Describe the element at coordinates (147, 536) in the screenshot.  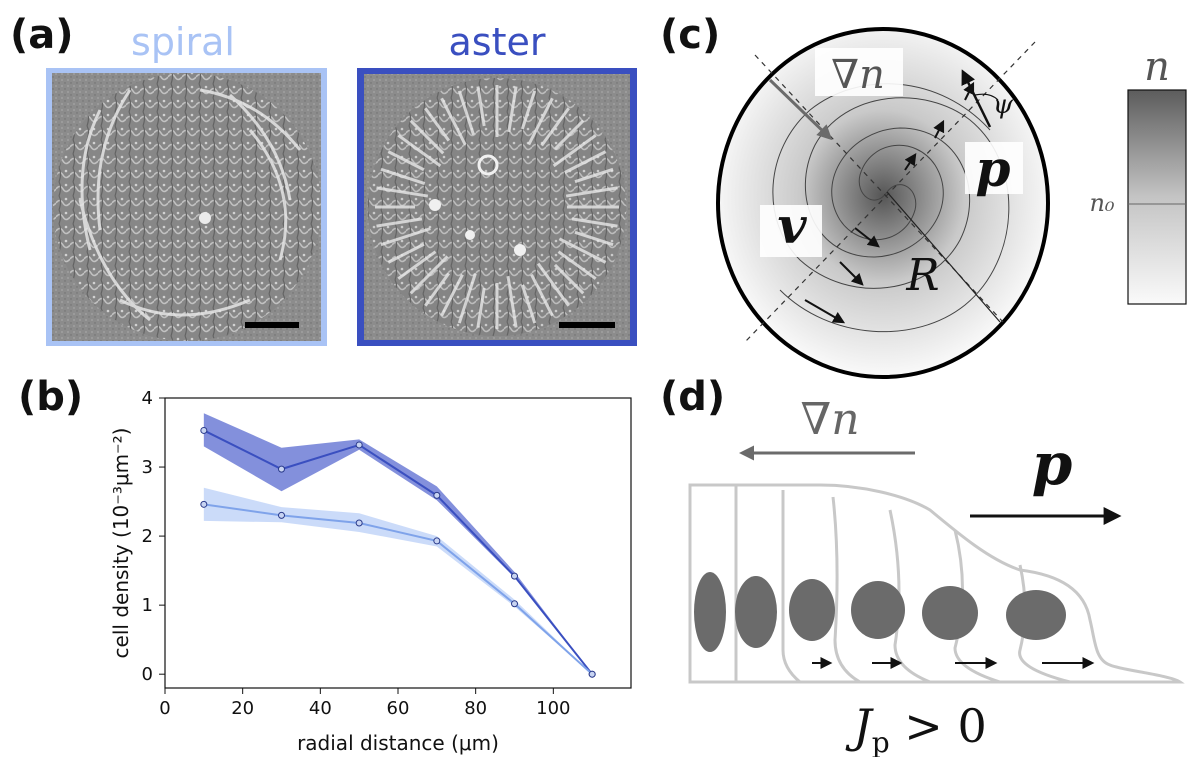
I see `y-tick-label: 2` at that location.